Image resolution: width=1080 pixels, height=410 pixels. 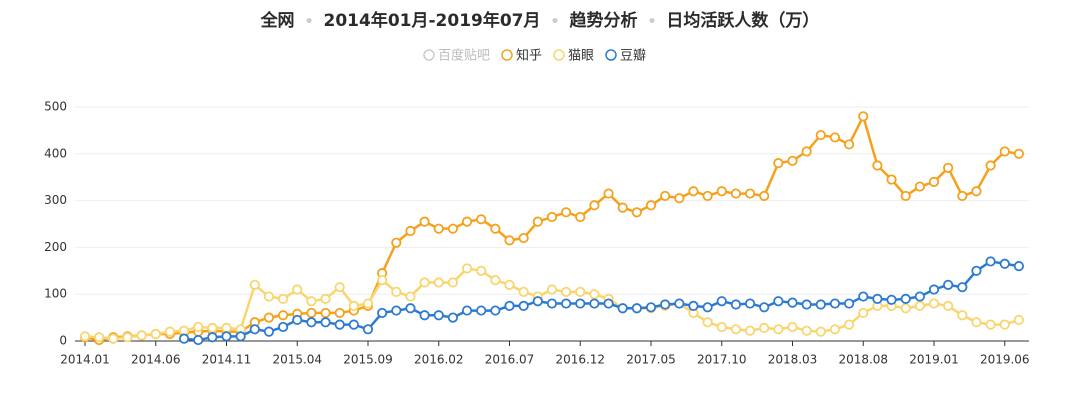 What do you see at coordinates (227, 360) in the screenshot?
I see `x-tick-label: 2014.11` at bounding box center [227, 360].